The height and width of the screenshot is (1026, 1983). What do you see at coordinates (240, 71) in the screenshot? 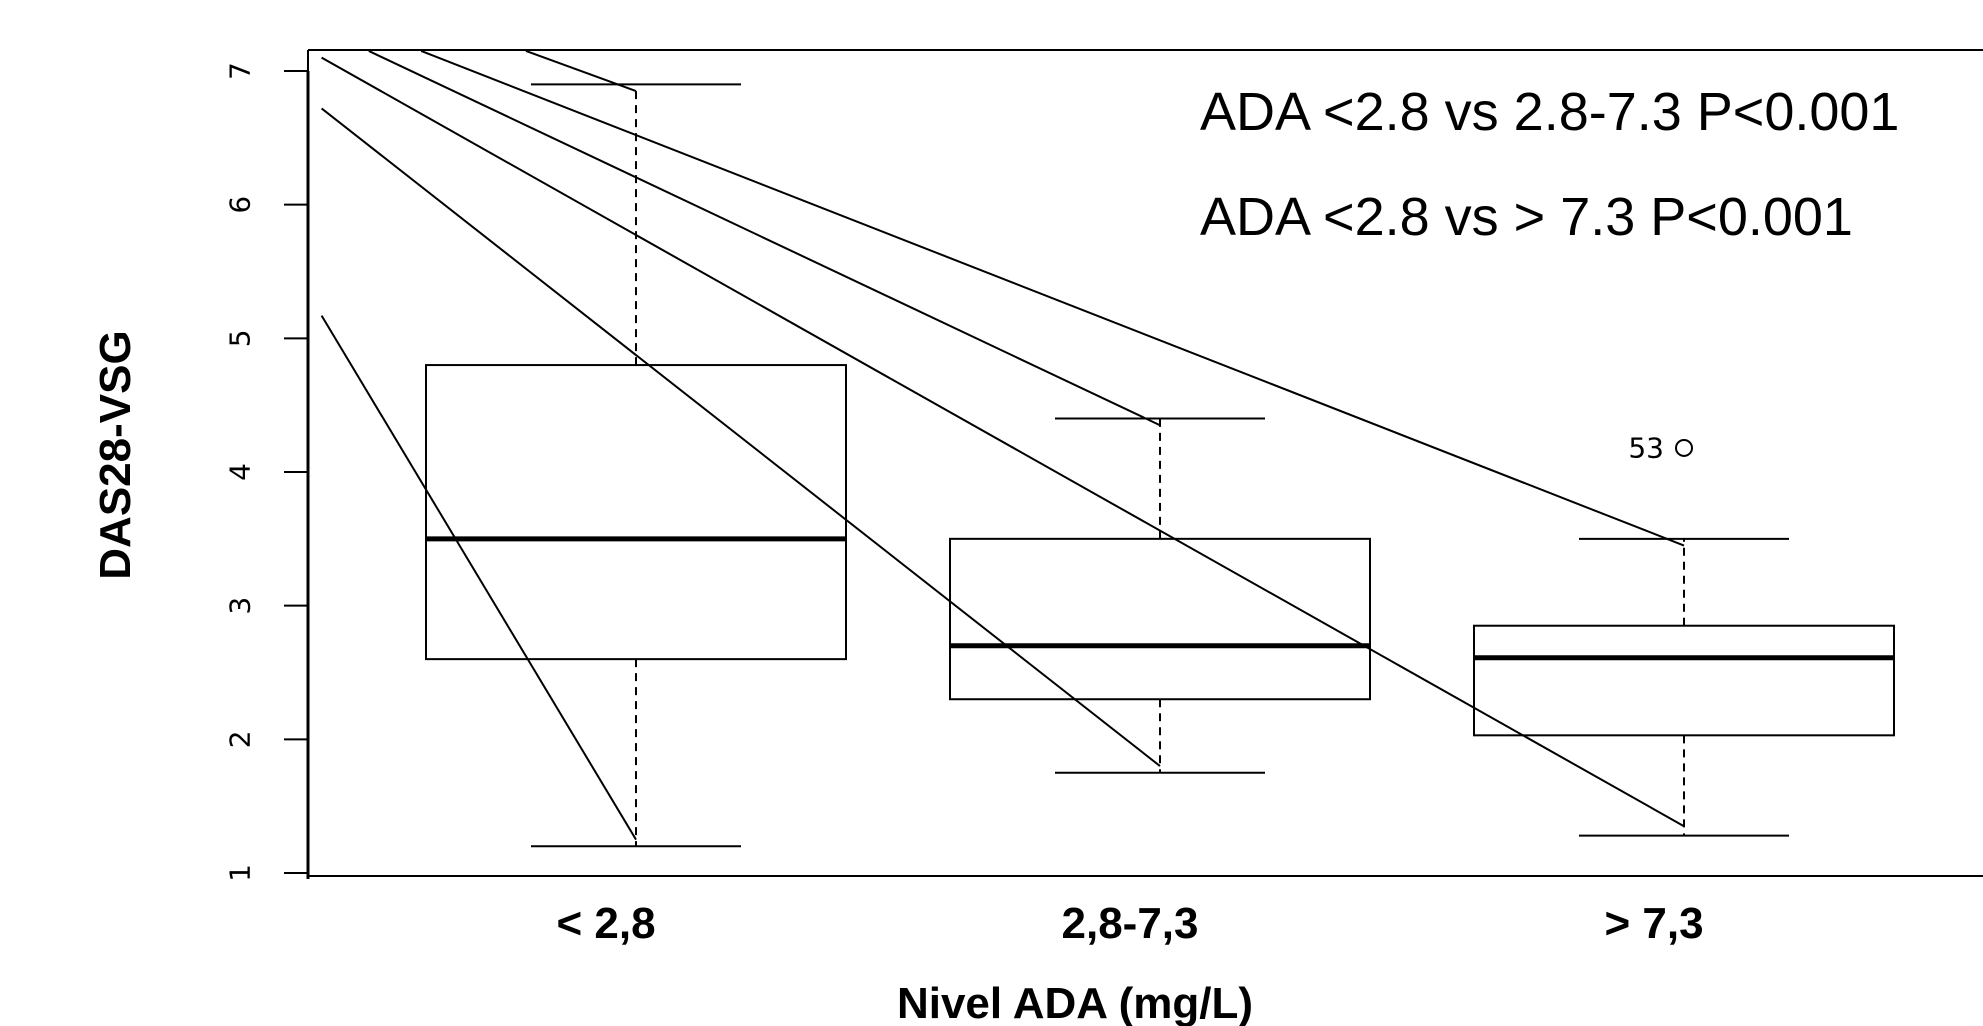
I see `y-tick-label-7: 7` at bounding box center [240, 71].